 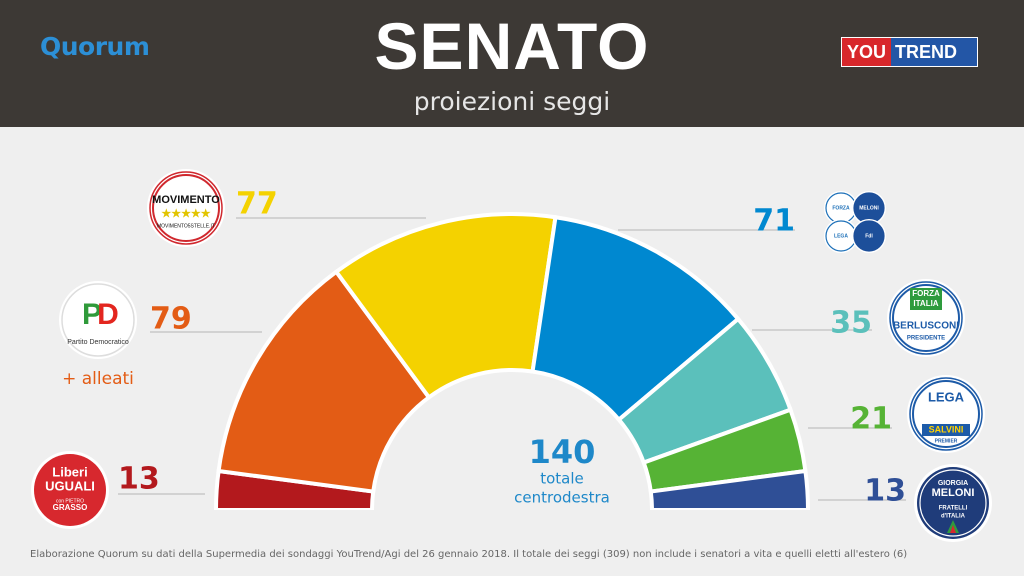 I want to click on total-label-line1: totale, so click(x=562, y=479).